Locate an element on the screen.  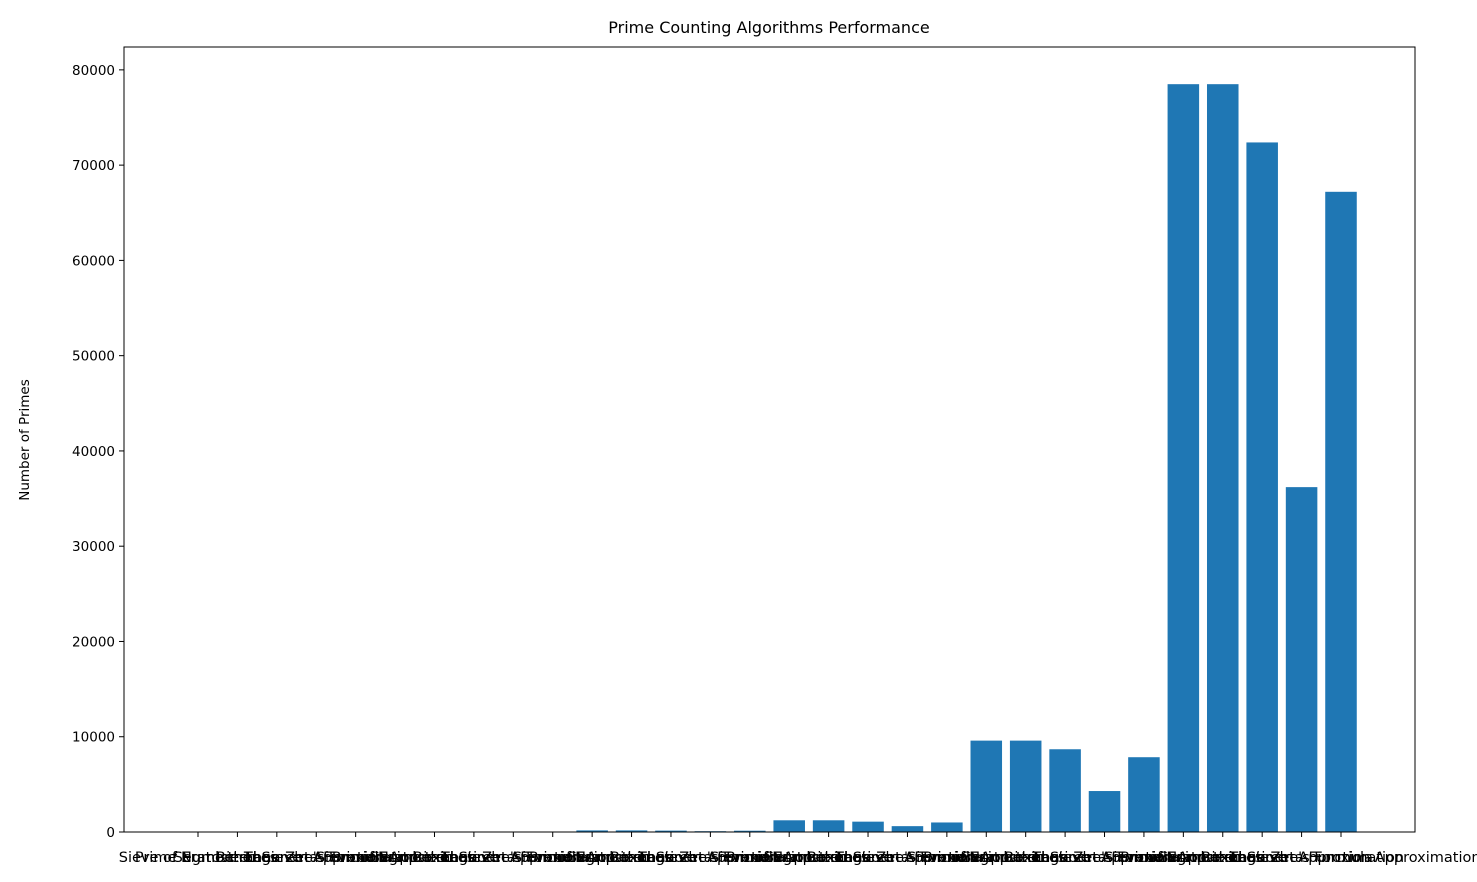
chart-title: Prime Counting Algorithms Performance is located at coordinates (768, 27).